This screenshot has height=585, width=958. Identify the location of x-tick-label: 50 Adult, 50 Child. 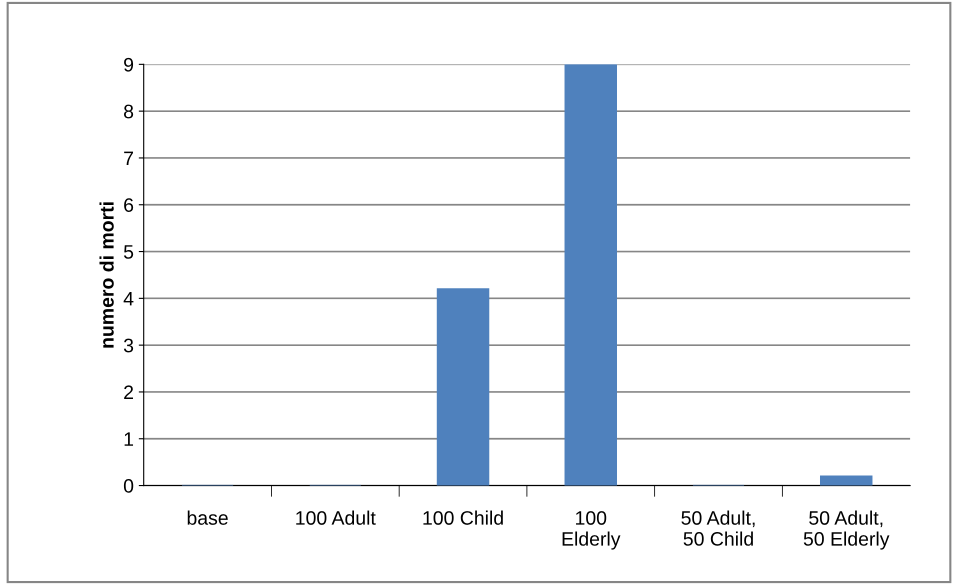
(718, 528).